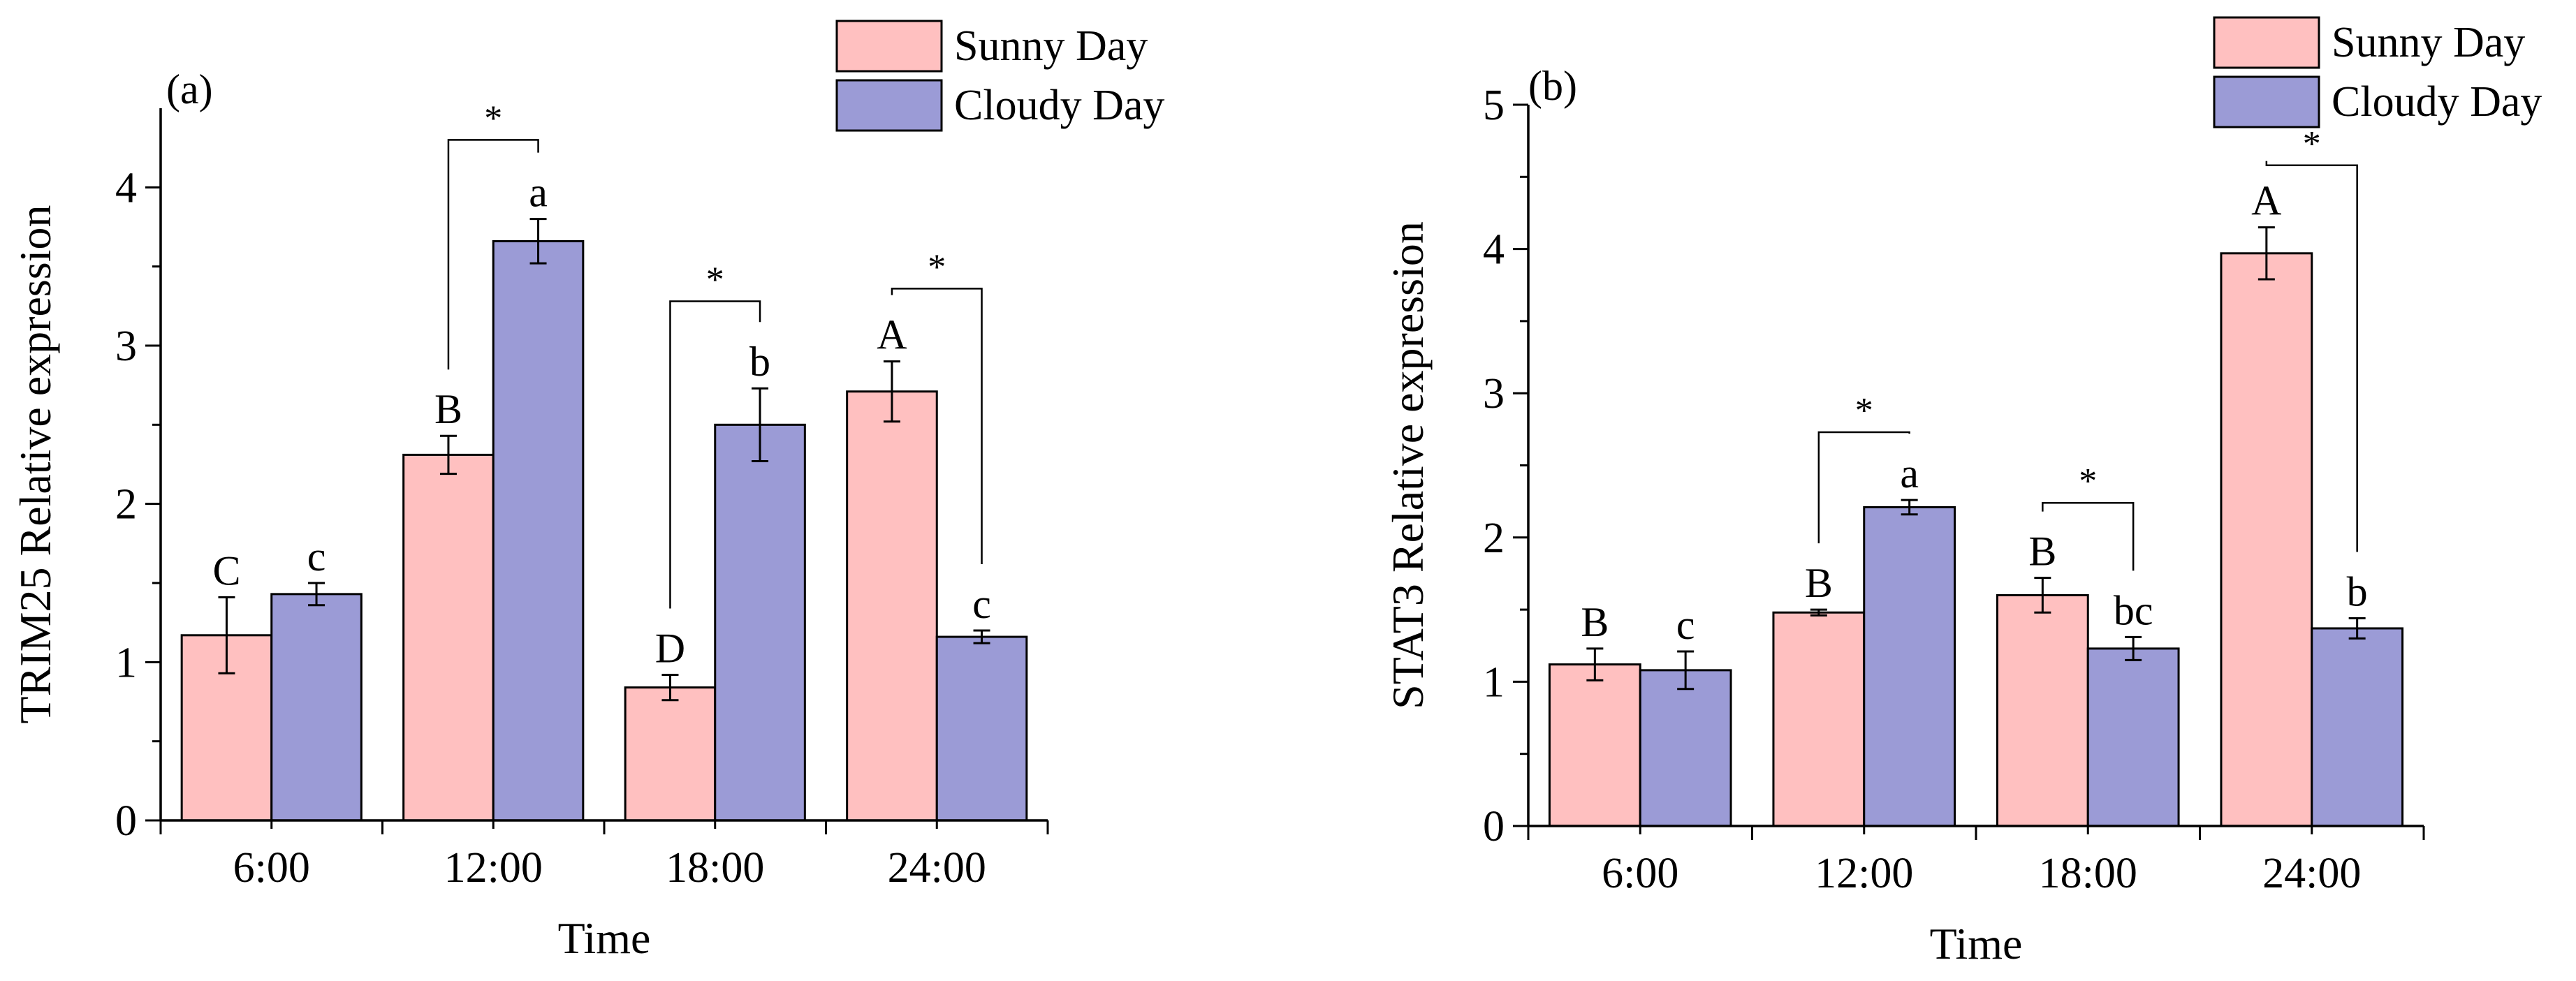  What do you see at coordinates (226, 570) in the screenshot?
I see `significance-letter: C` at bounding box center [226, 570].